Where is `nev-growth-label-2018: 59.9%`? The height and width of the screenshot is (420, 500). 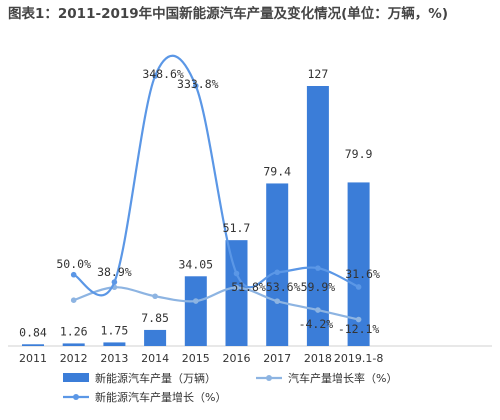
nev-growth-label-2018: 59.9% is located at coordinates (318, 287).